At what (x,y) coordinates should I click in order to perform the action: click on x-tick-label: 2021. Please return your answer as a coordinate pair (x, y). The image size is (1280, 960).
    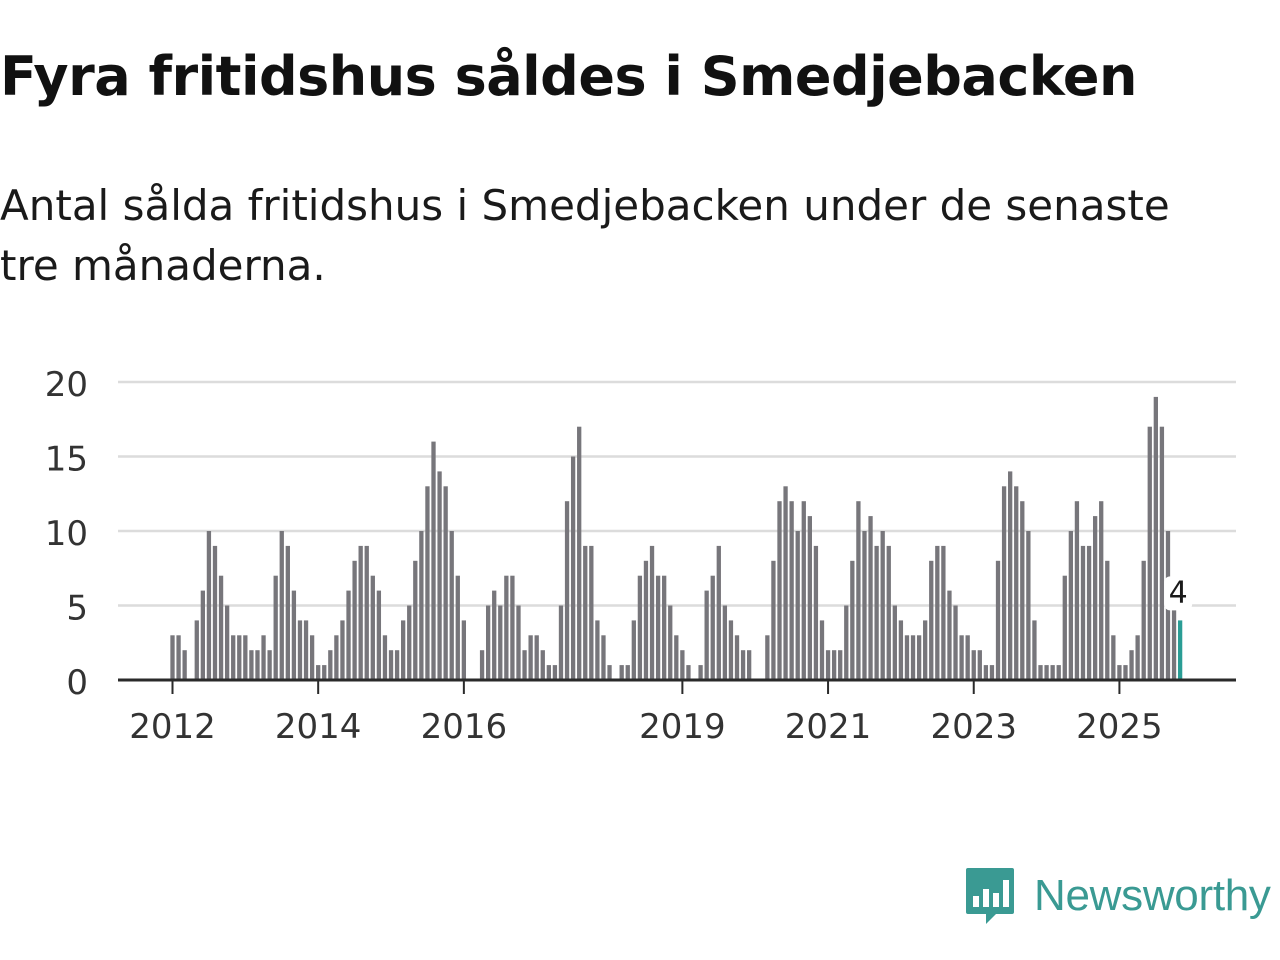
    Looking at the image, I should click on (828, 727).